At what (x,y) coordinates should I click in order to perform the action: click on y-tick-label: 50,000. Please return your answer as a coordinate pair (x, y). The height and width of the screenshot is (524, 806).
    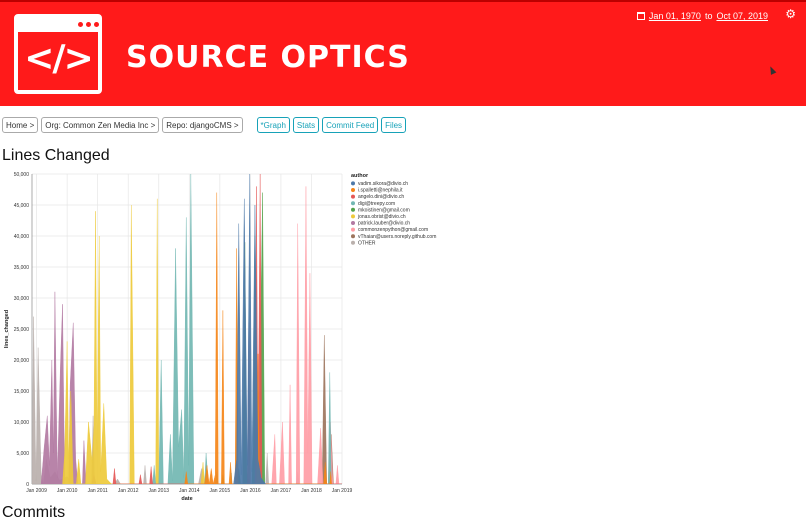
    Looking at the image, I should click on (22, 175).